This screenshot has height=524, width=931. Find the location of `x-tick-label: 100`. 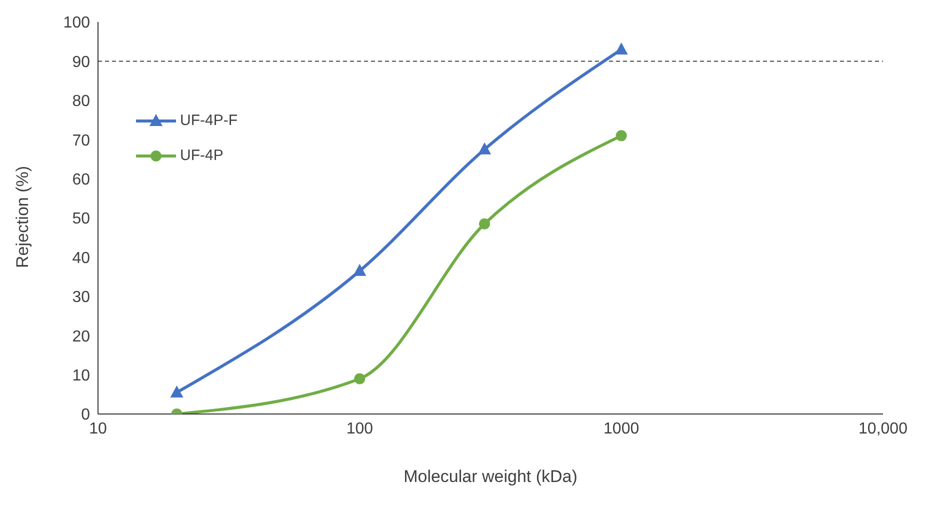

x-tick-label: 100 is located at coordinates (360, 429).